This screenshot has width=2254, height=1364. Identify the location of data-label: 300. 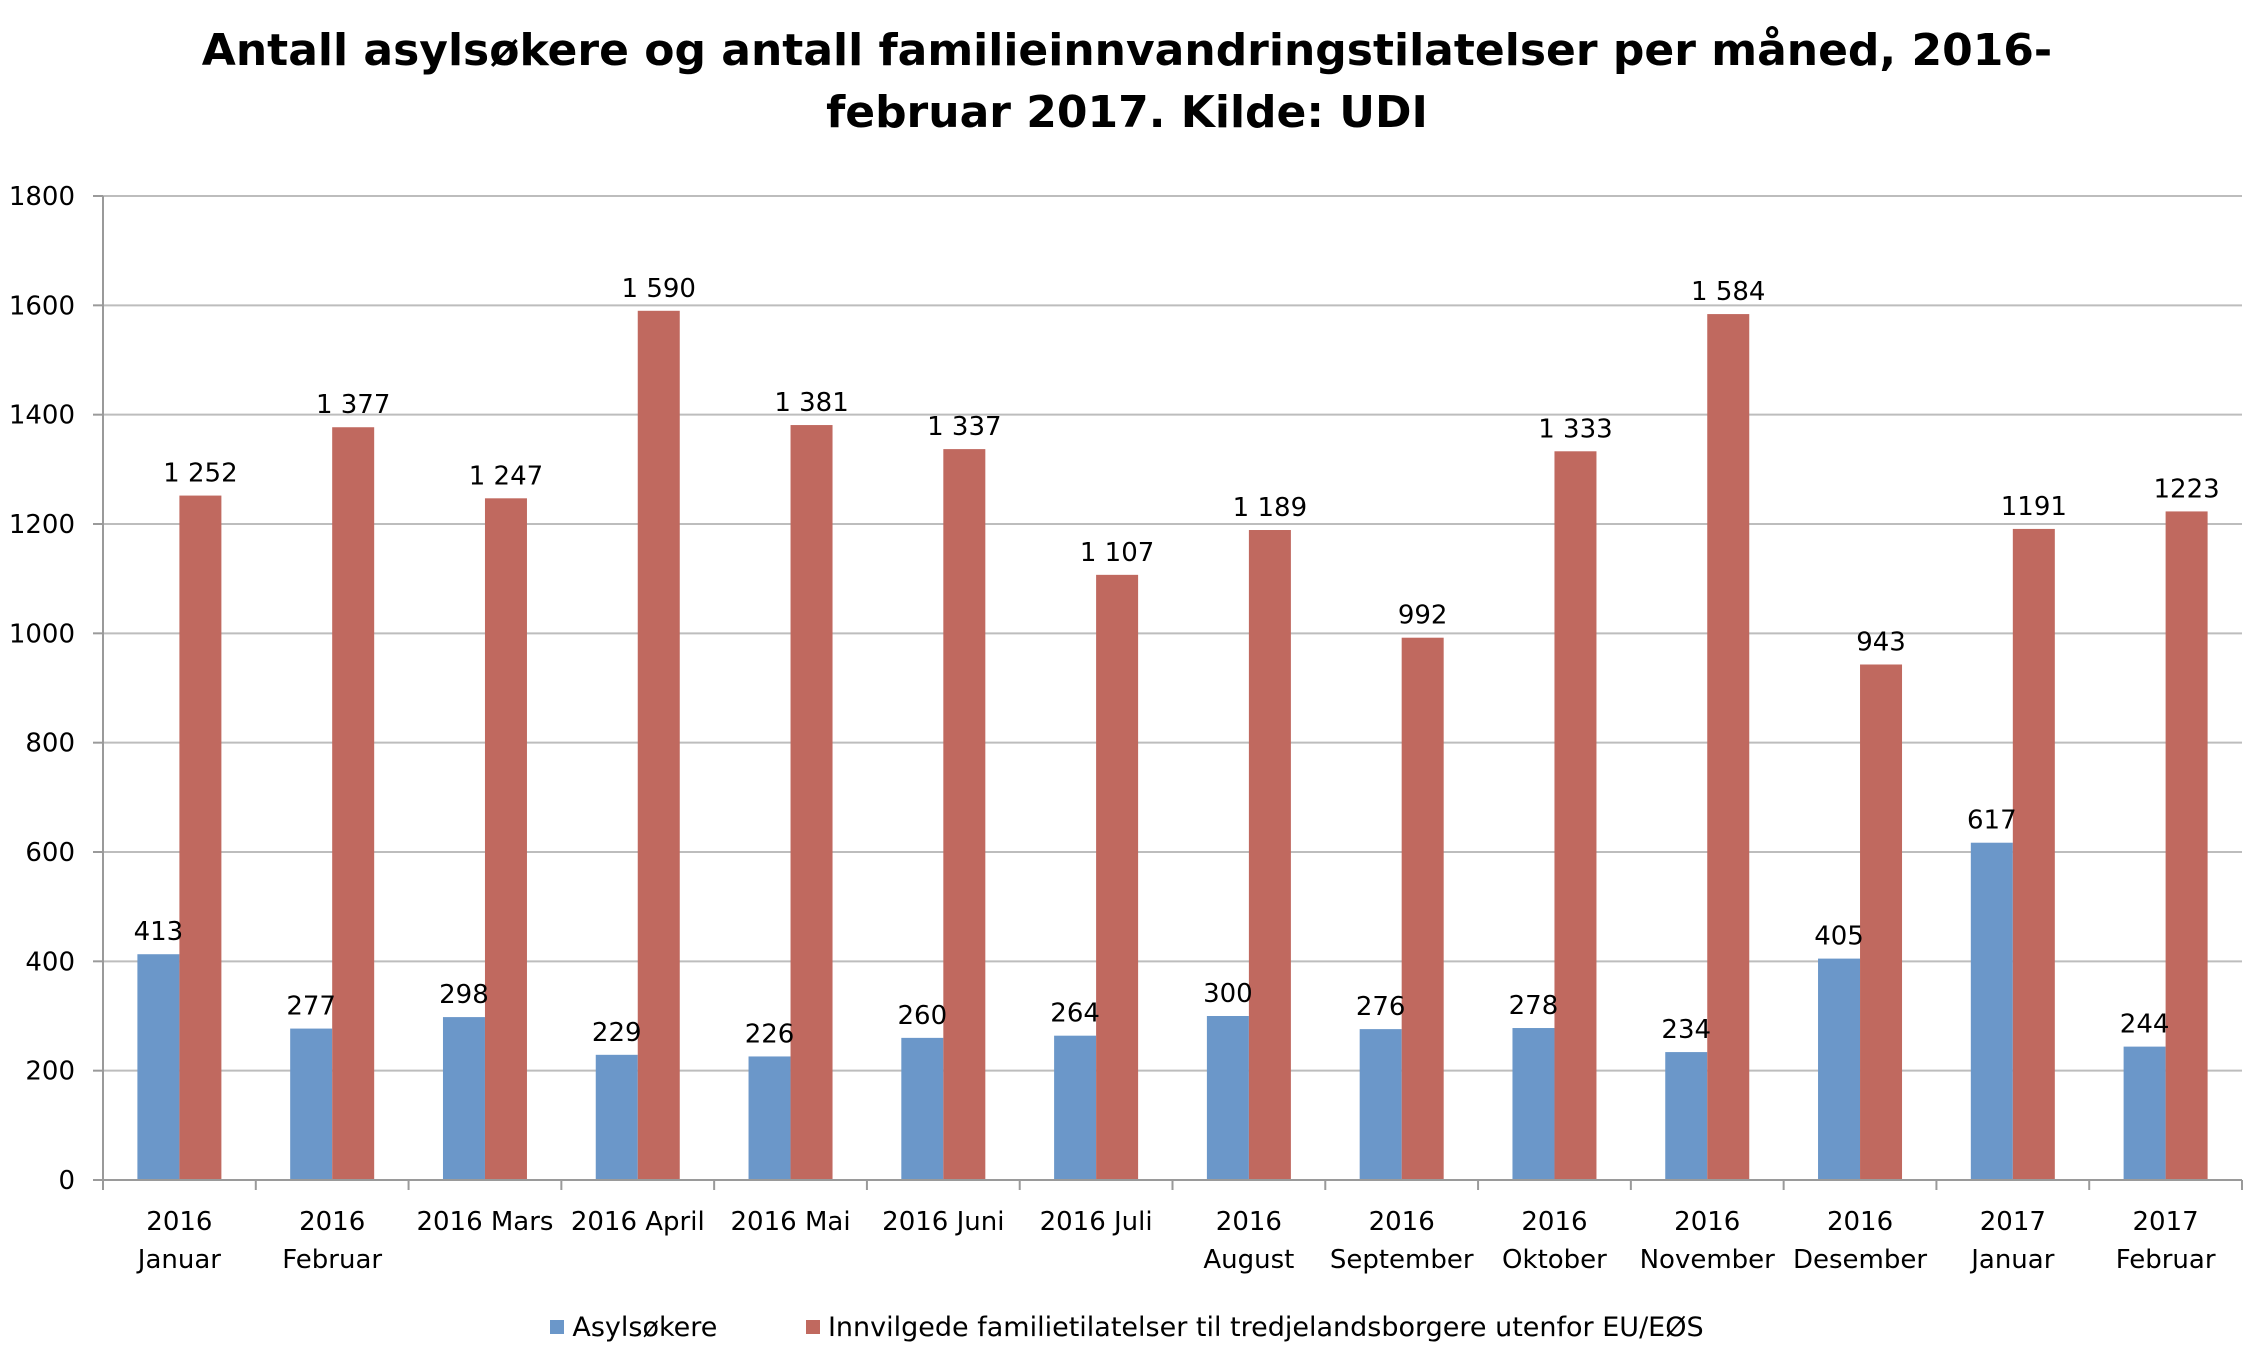
(1228, 994).